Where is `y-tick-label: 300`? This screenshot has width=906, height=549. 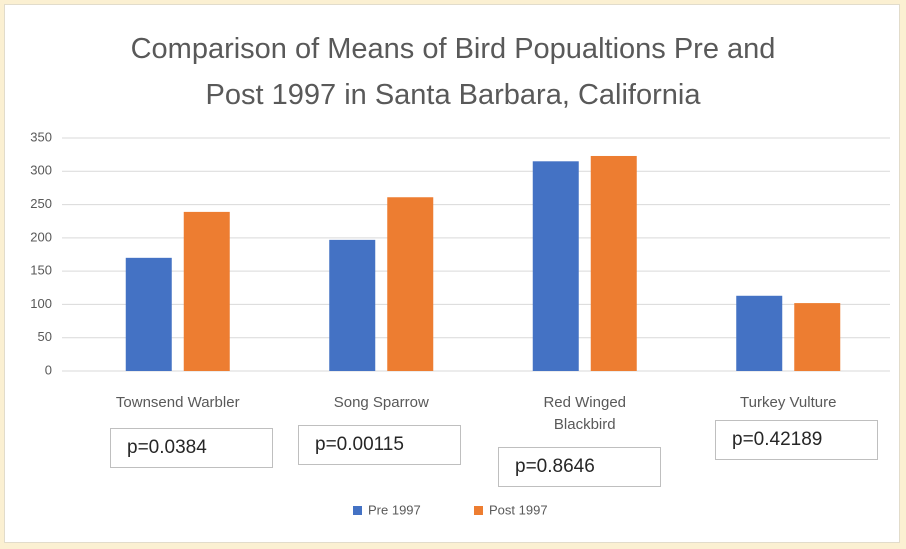
y-tick-label: 300 is located at coordinates (41, 170).